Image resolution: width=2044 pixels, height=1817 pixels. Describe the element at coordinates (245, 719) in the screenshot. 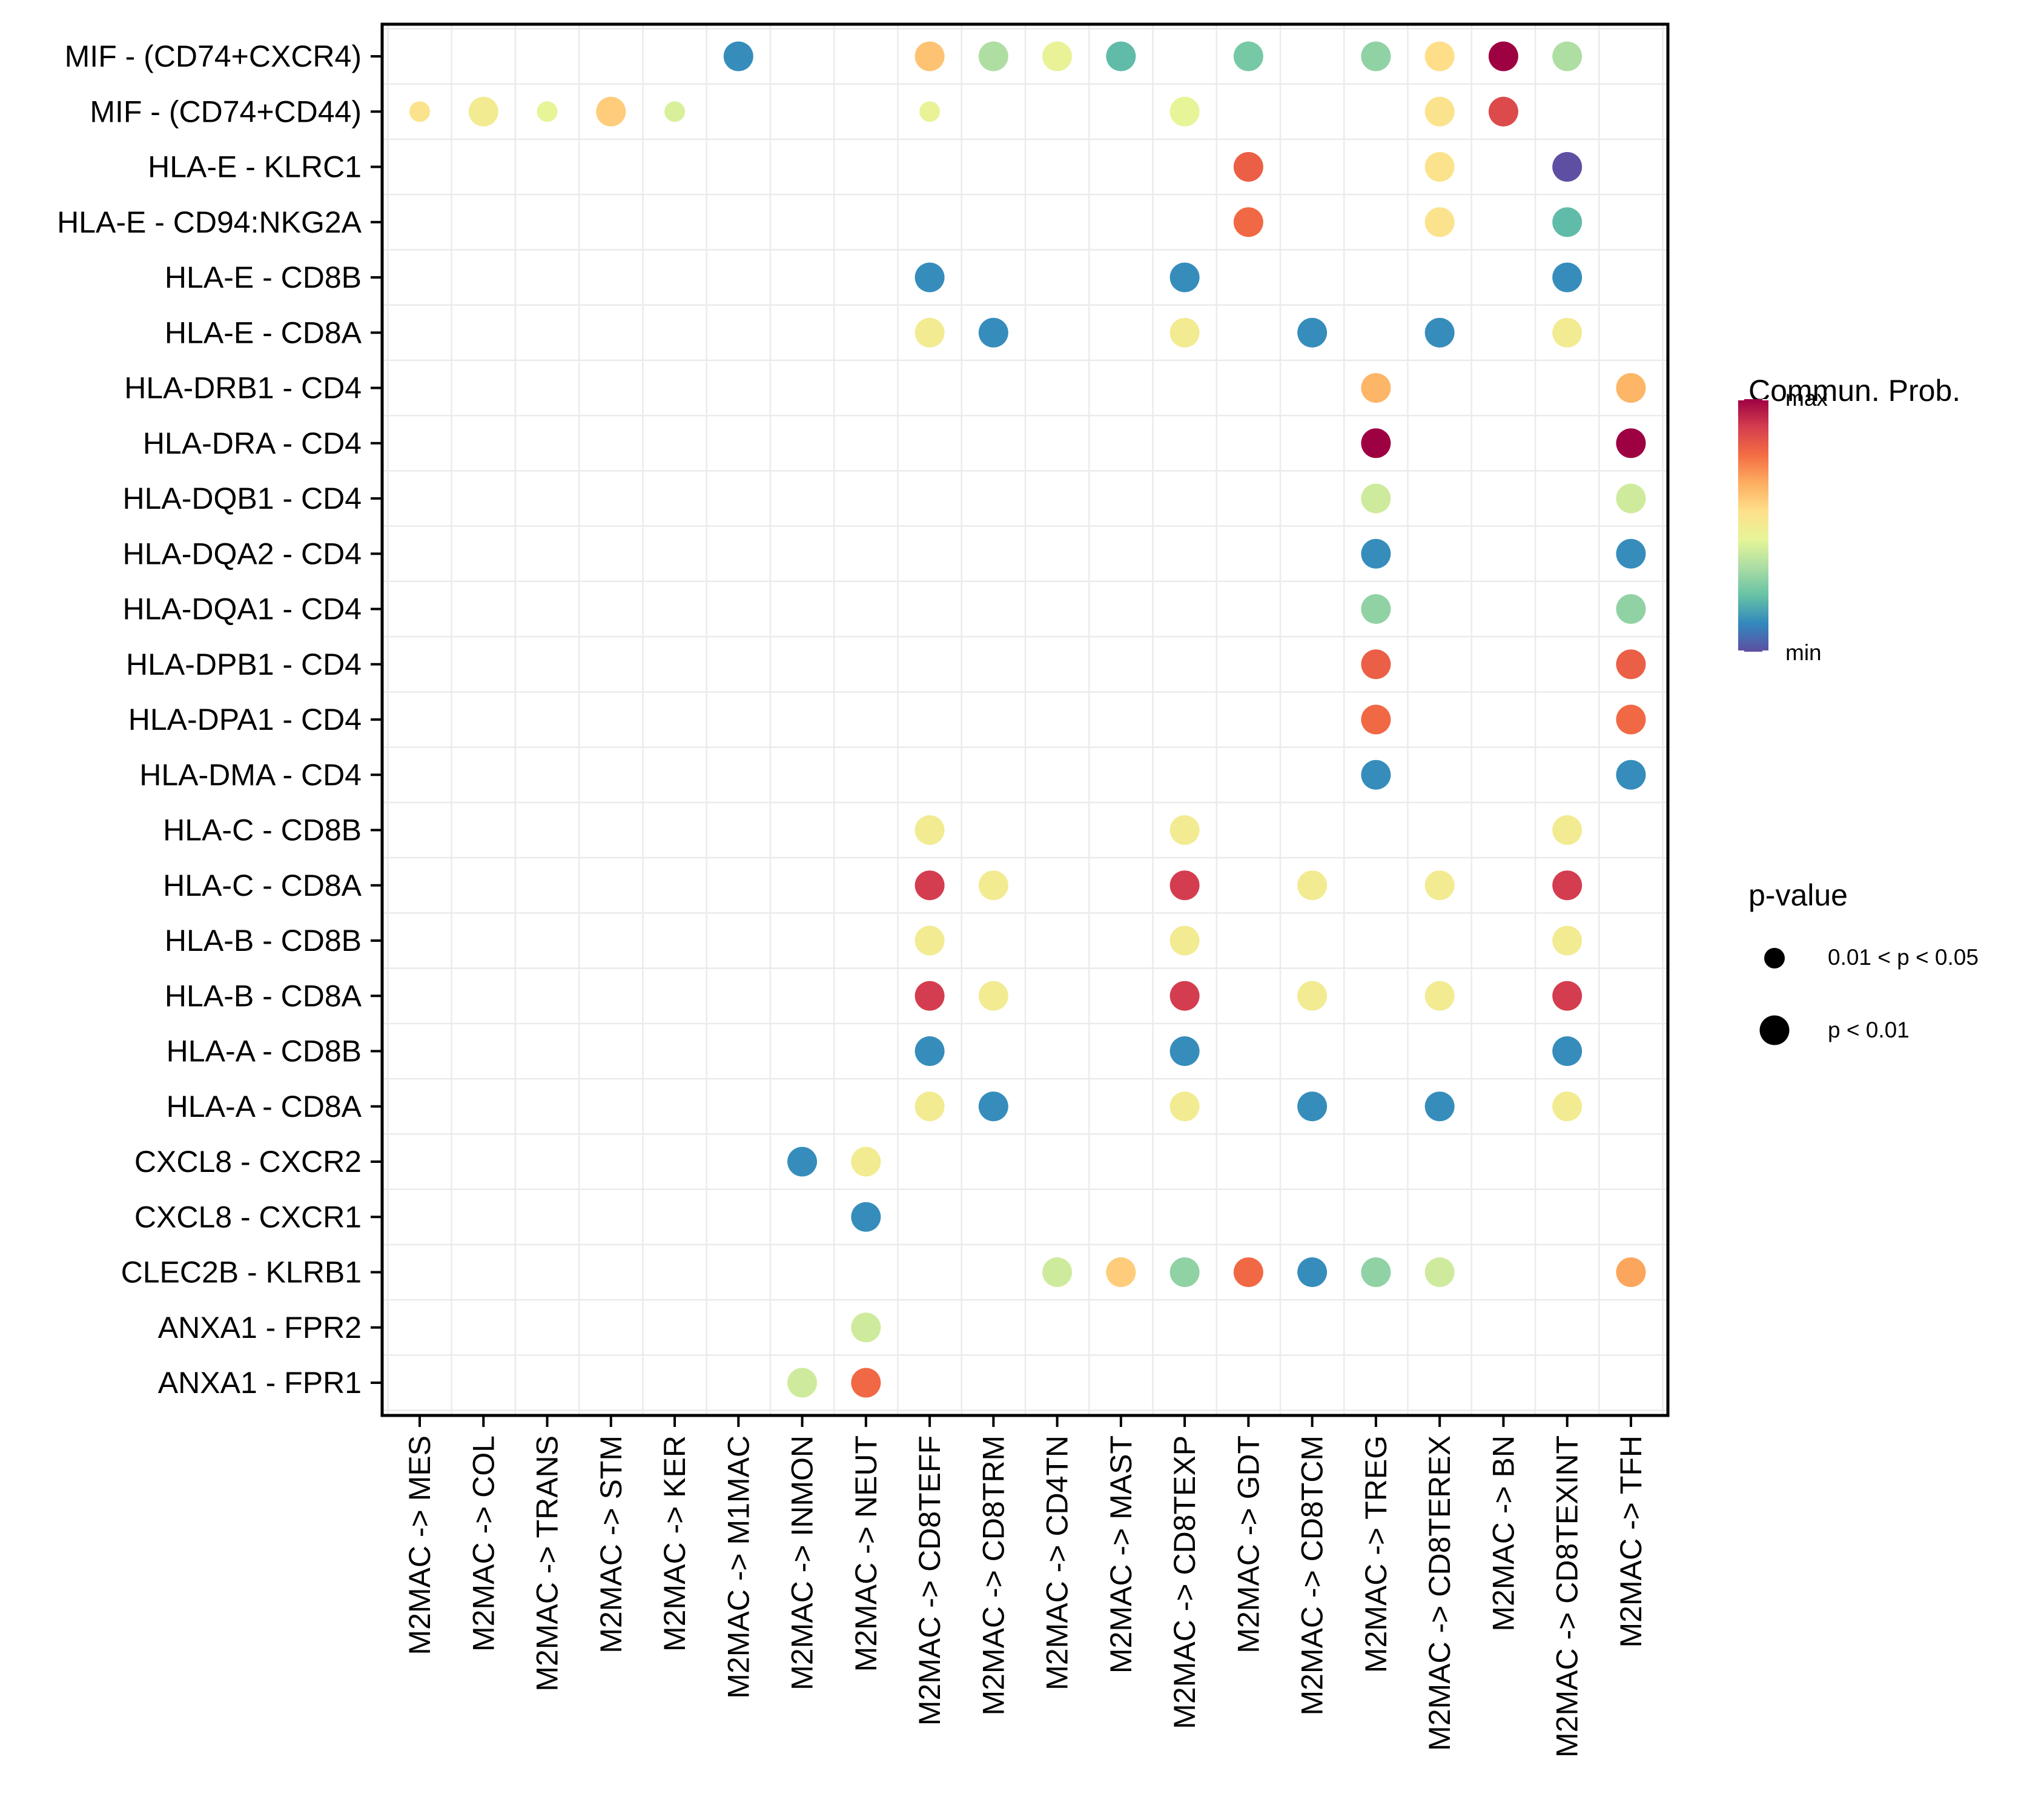

I see `y-tick-label: HLA-DPA1 - CD4` at that location.